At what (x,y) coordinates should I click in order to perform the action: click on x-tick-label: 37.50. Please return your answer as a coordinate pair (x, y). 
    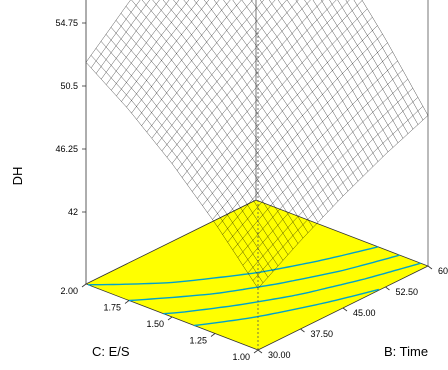
    Looking at the image, I should click on (322, 334).